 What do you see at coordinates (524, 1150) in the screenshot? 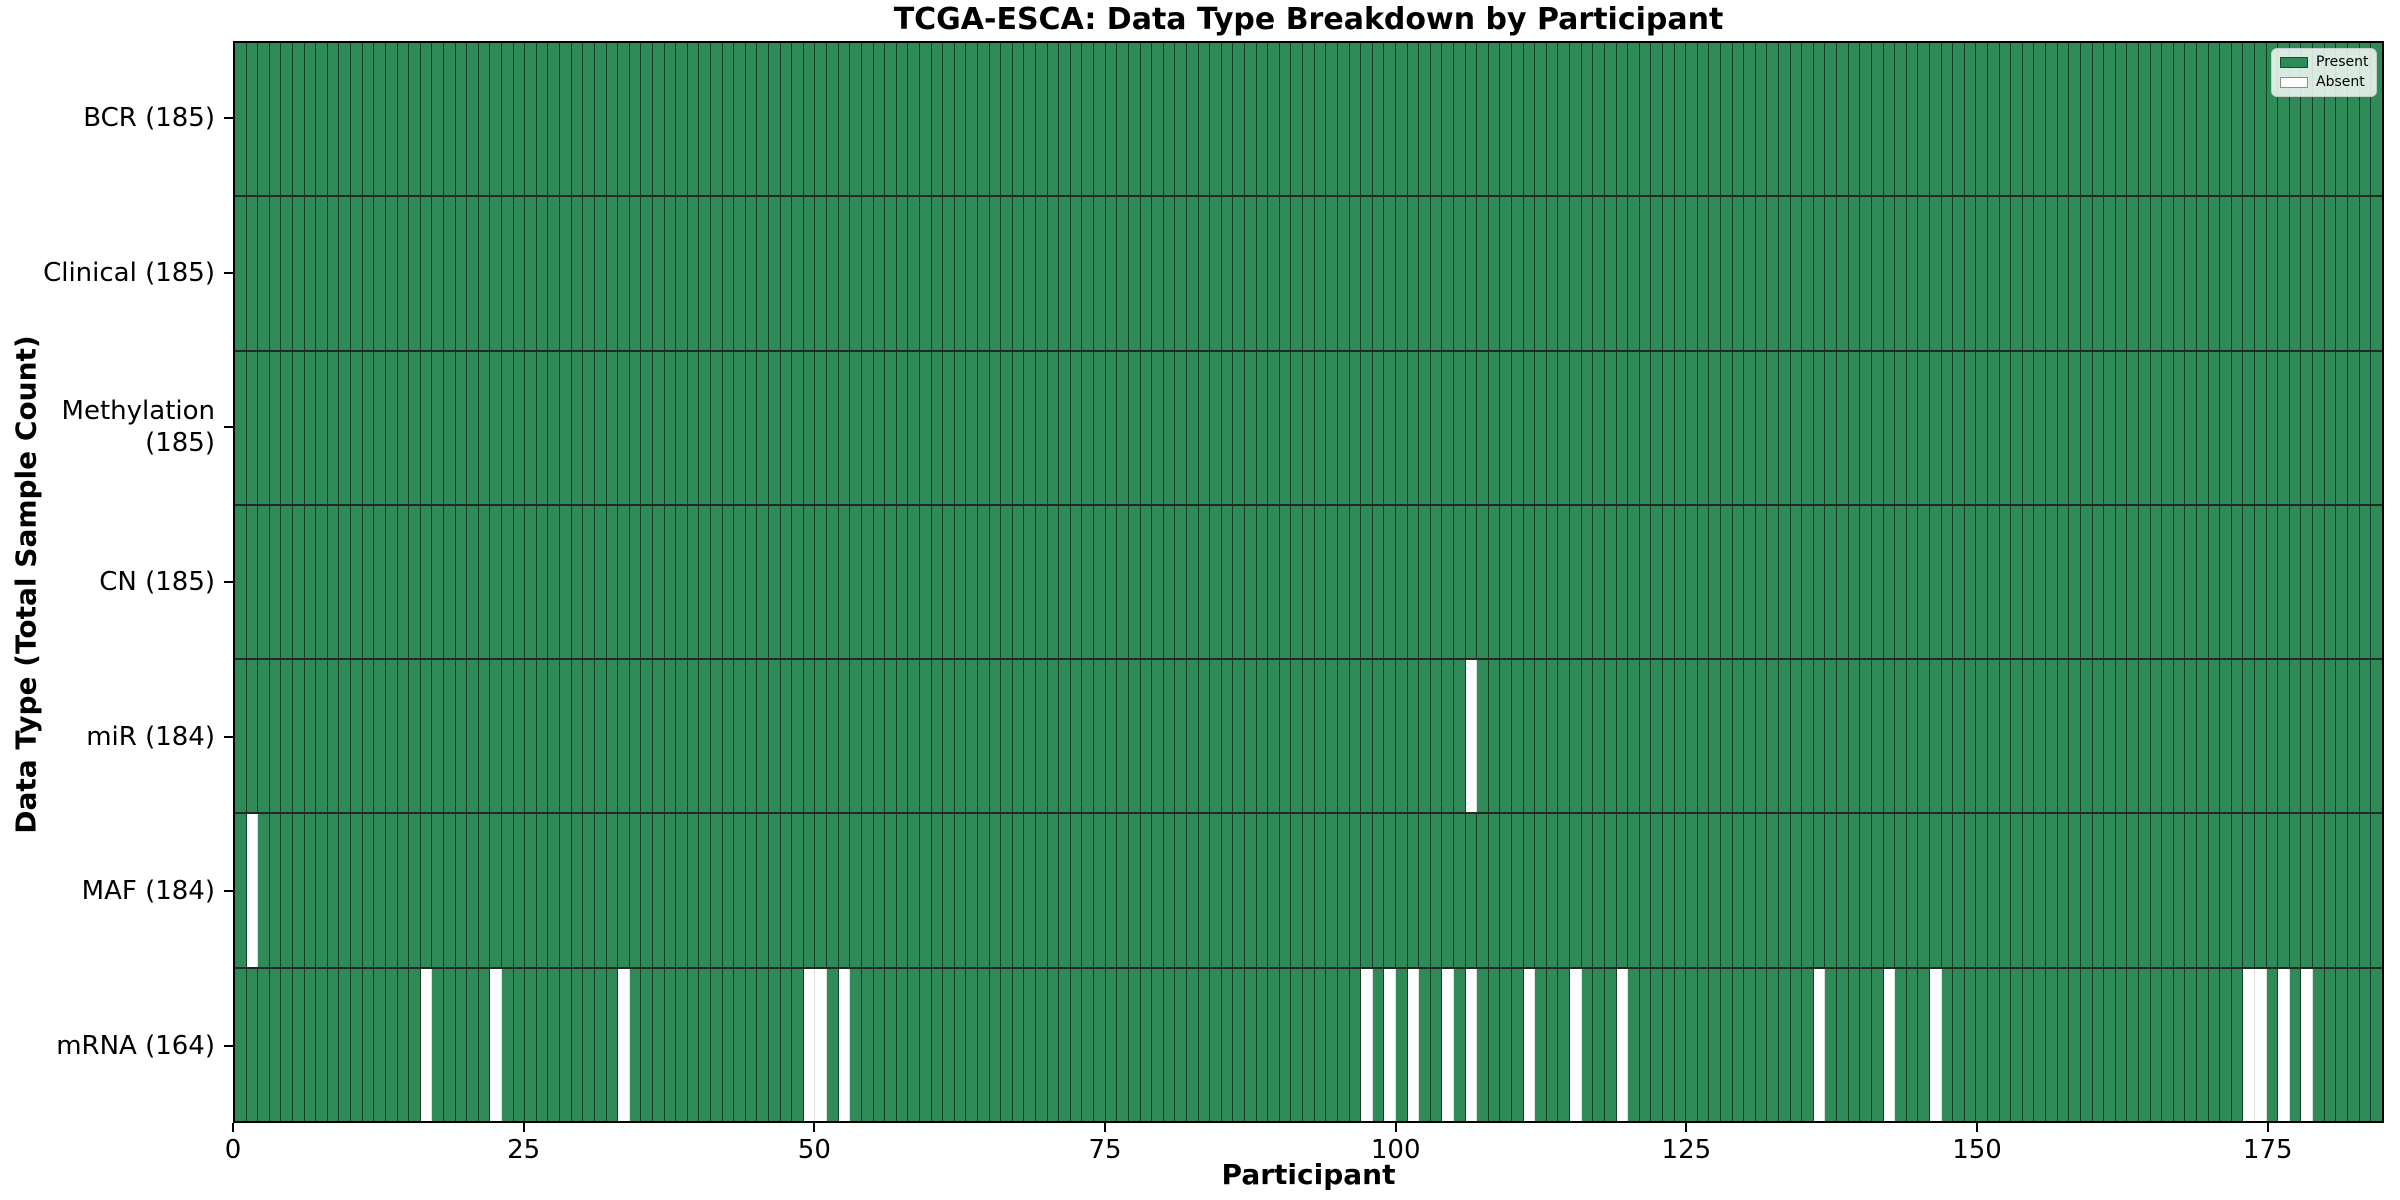
I see `x-tick-label-25: 25` at bounding box center [524, 1150].